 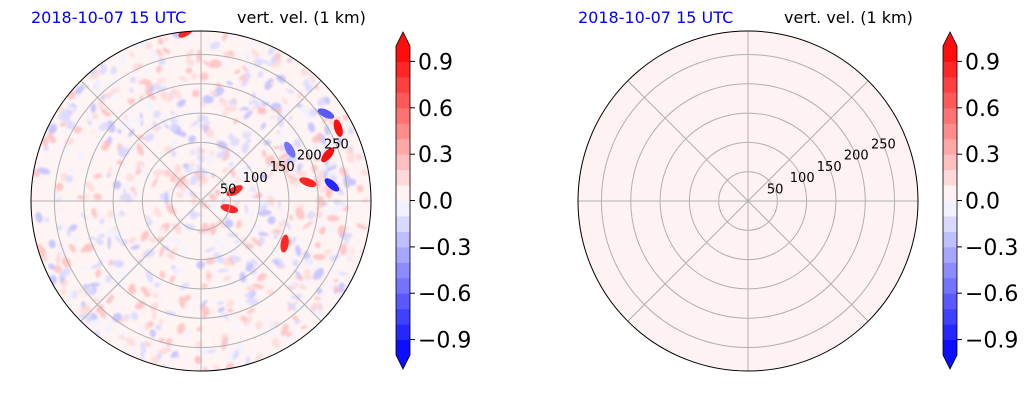 What do you see at coordinates (228, 189) in the screenshot?
I see `radial-tick-label: 50` at bounding box center [228, 189].